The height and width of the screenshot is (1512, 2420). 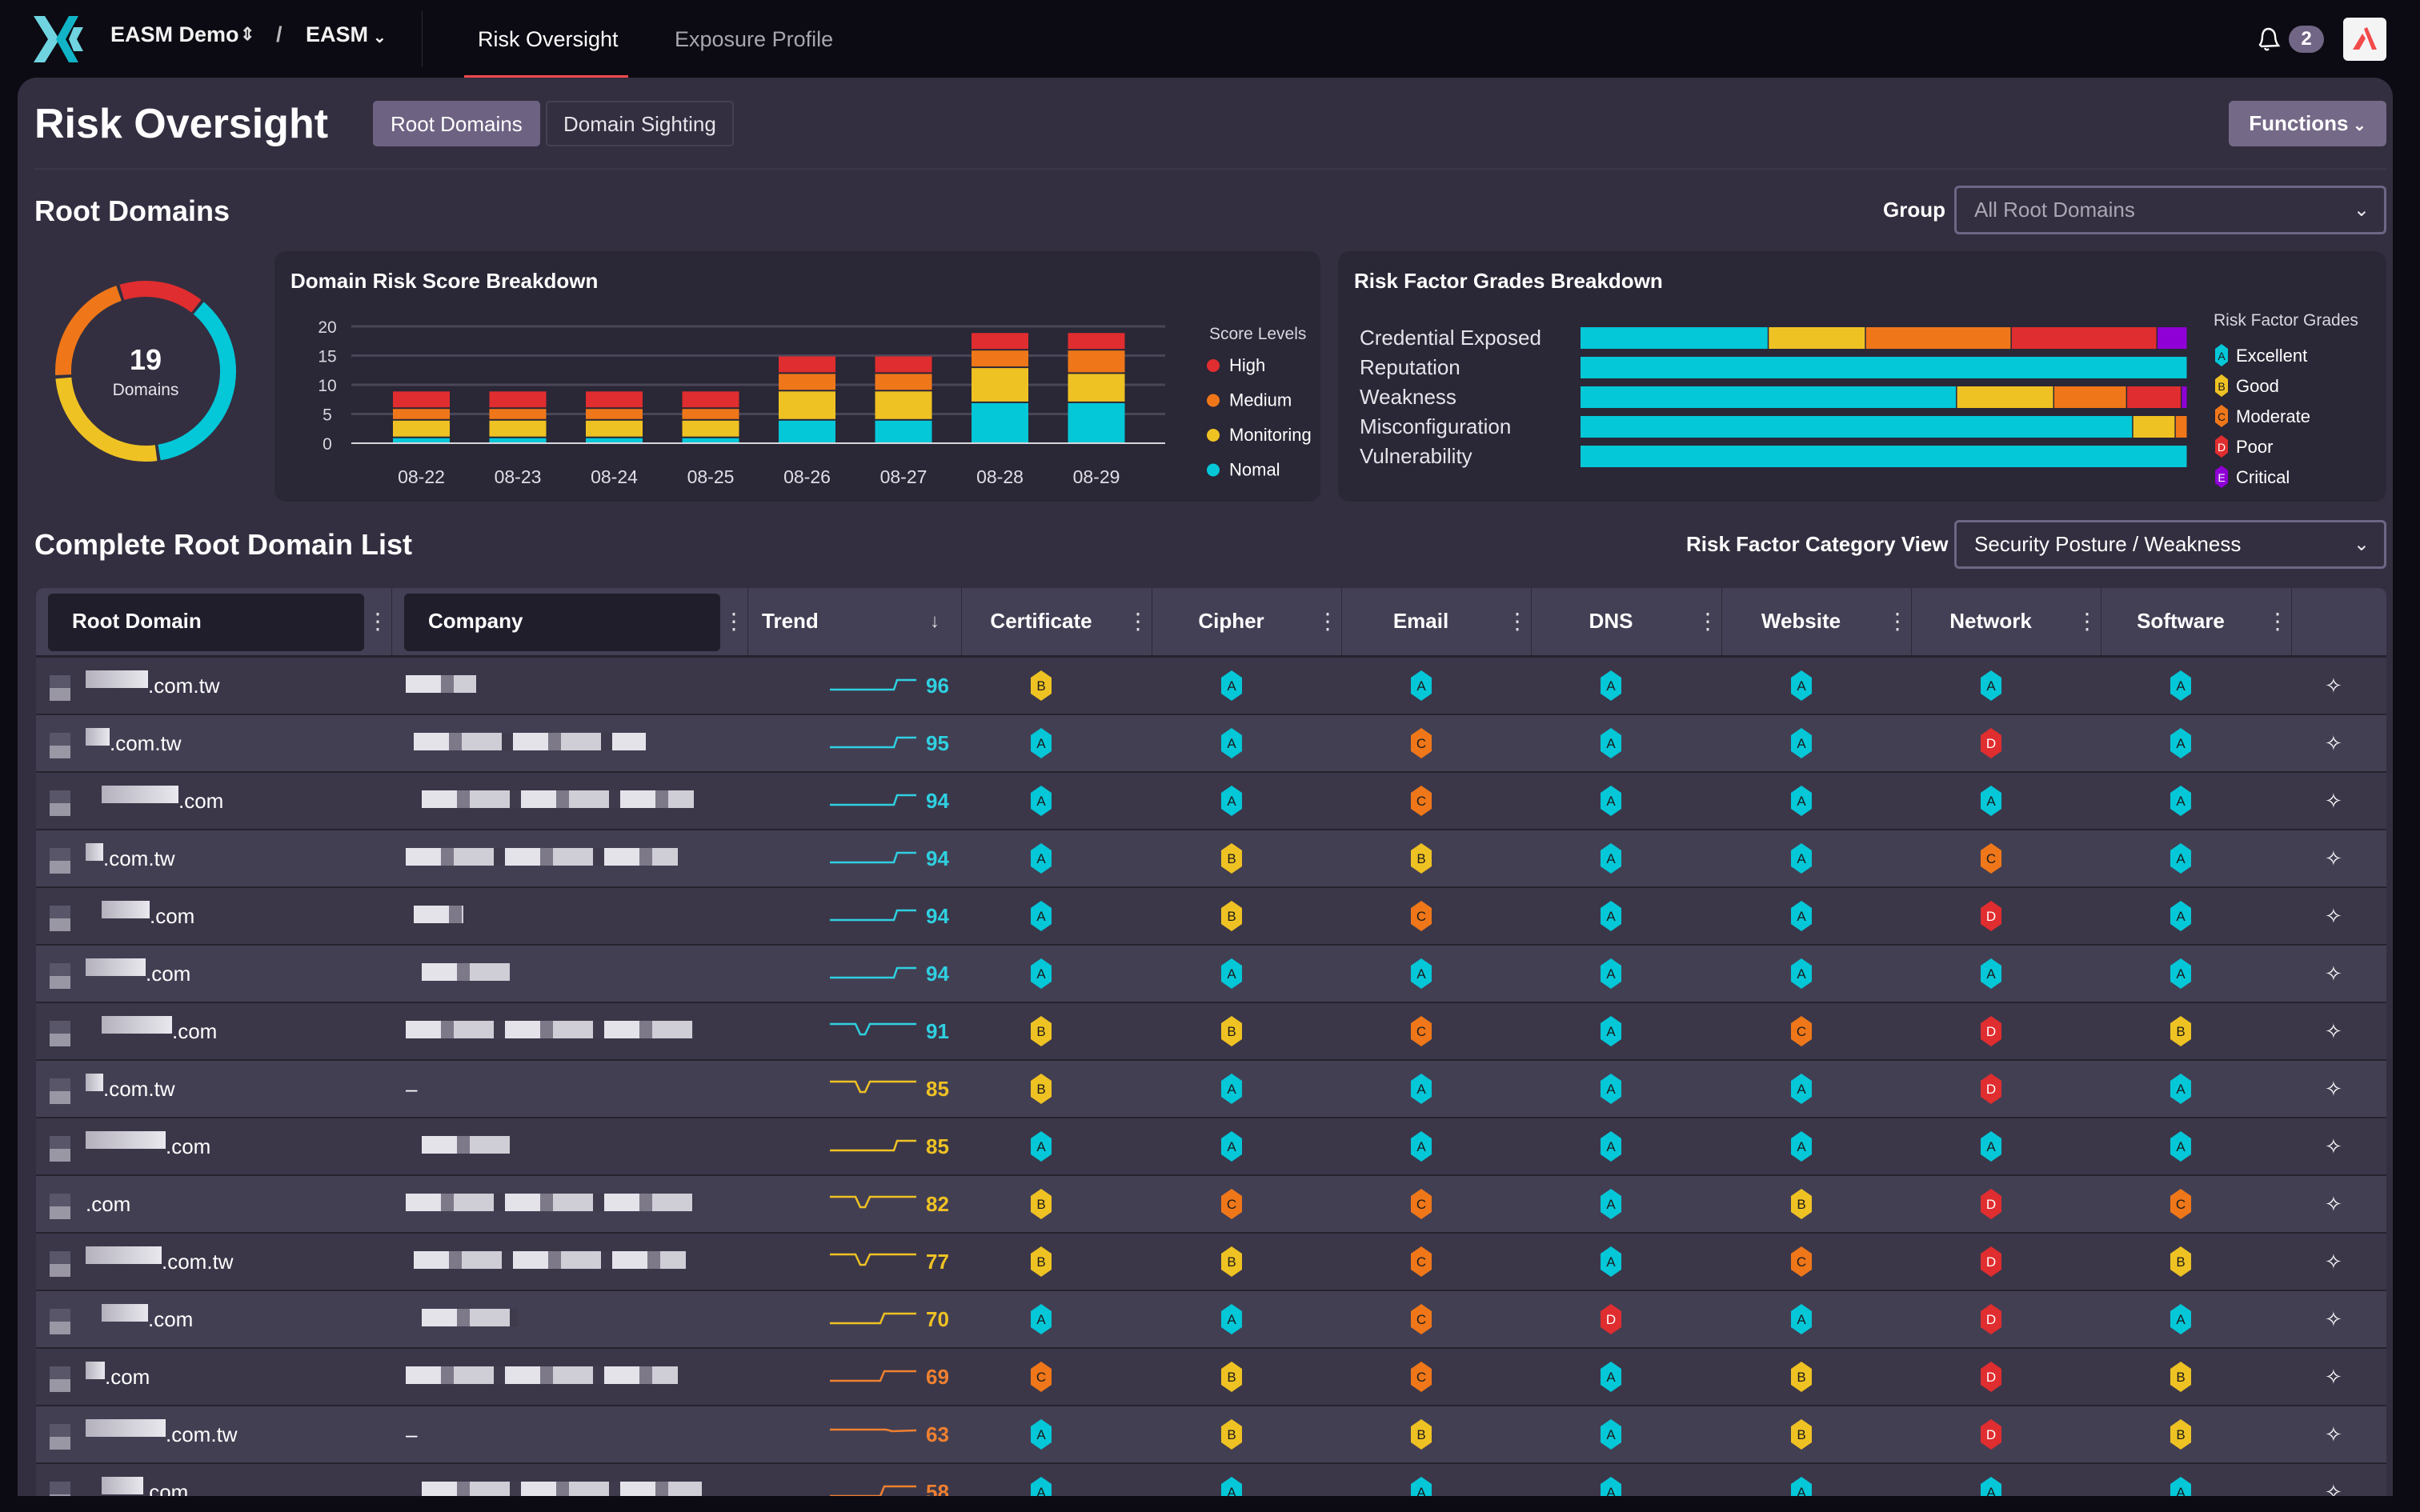 I want to click on legend-item: Moderate, so click(x=2273, y=416).